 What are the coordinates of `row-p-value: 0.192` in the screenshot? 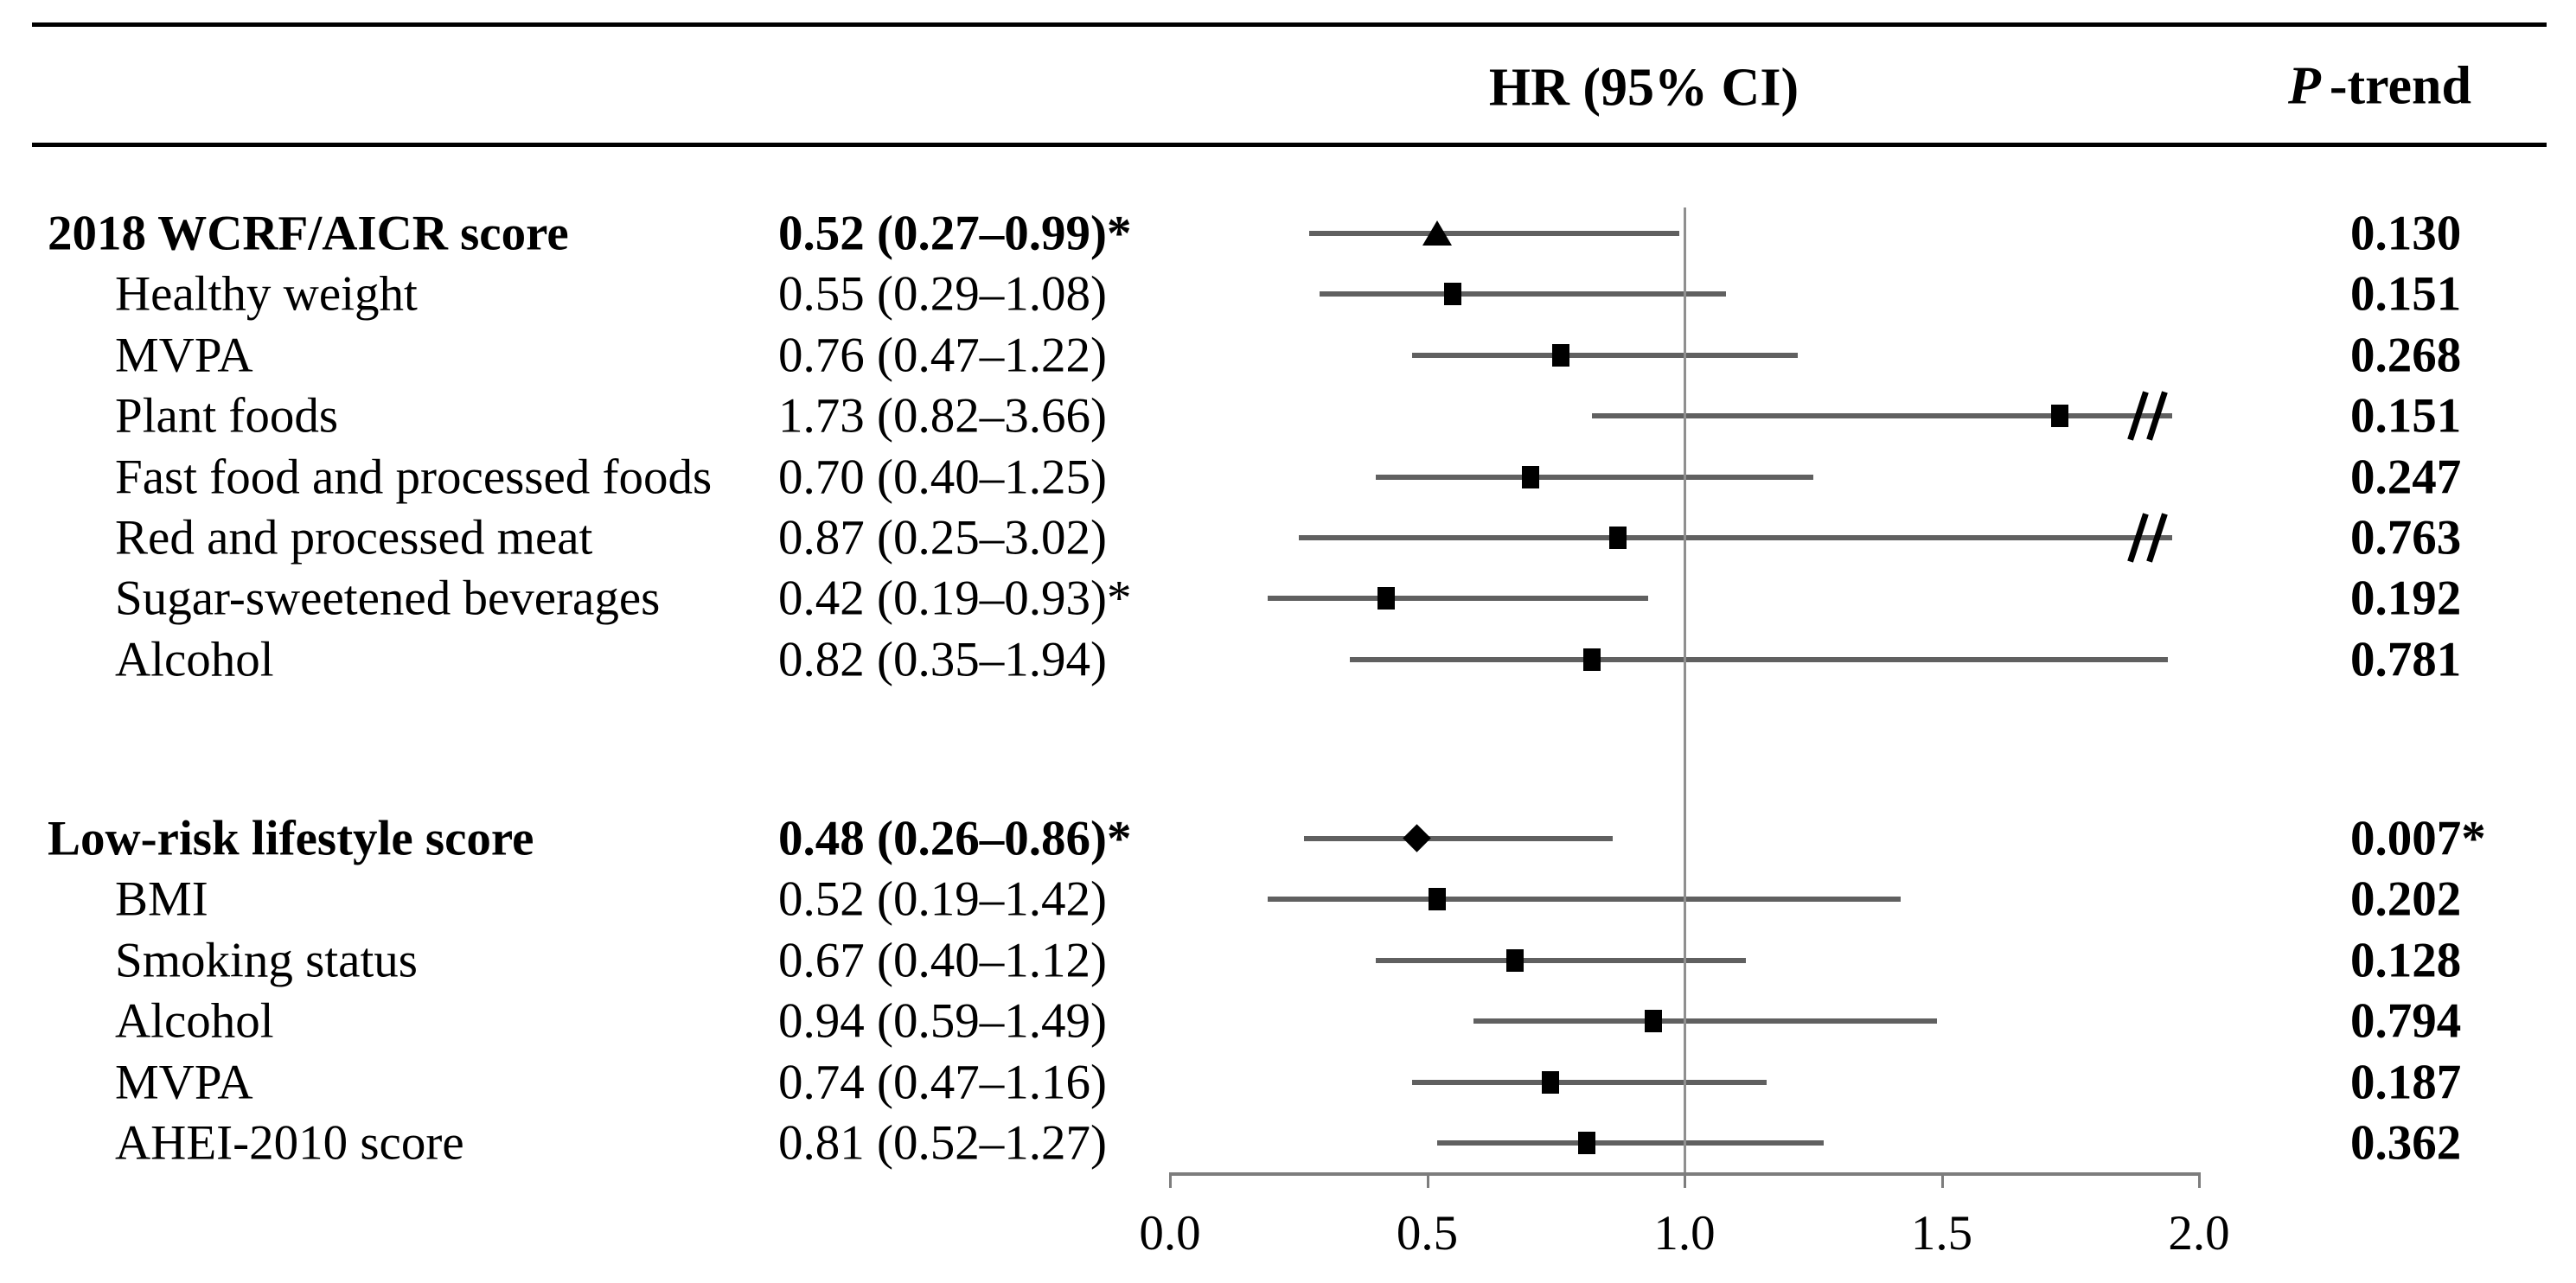 It's located at (2406, 599).